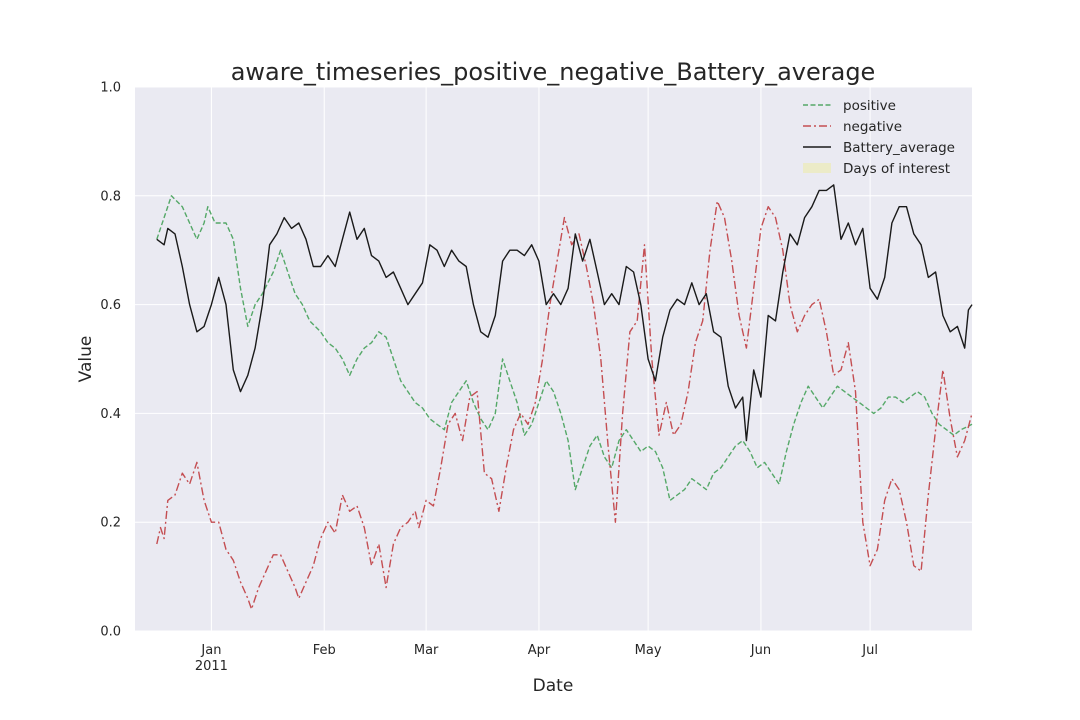 The width and height of the screenshot is (1080, 720). I want to click on y-tick-label: 0.4, so click(110, 414).